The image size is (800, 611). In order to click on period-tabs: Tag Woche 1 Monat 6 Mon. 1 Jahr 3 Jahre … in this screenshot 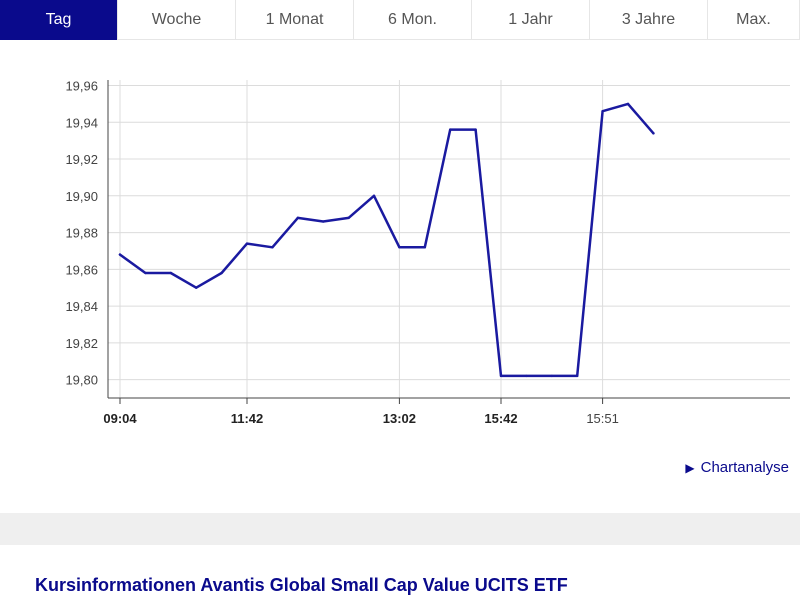, I will do `click(400, 20)`.